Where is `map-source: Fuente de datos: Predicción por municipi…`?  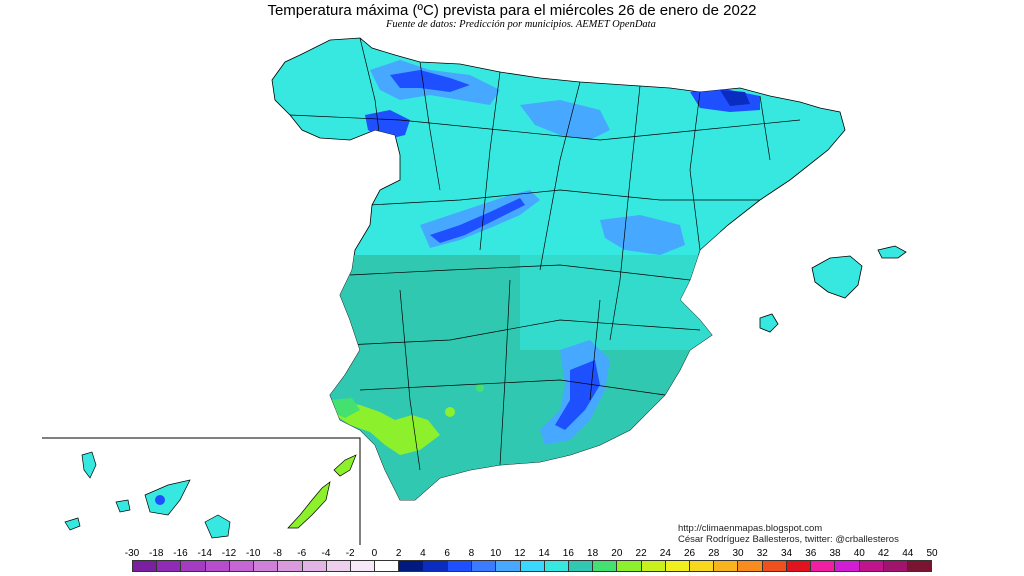 map-source: Fuente de datos: Predicción por municipi… is located at coordinates (521, 24).